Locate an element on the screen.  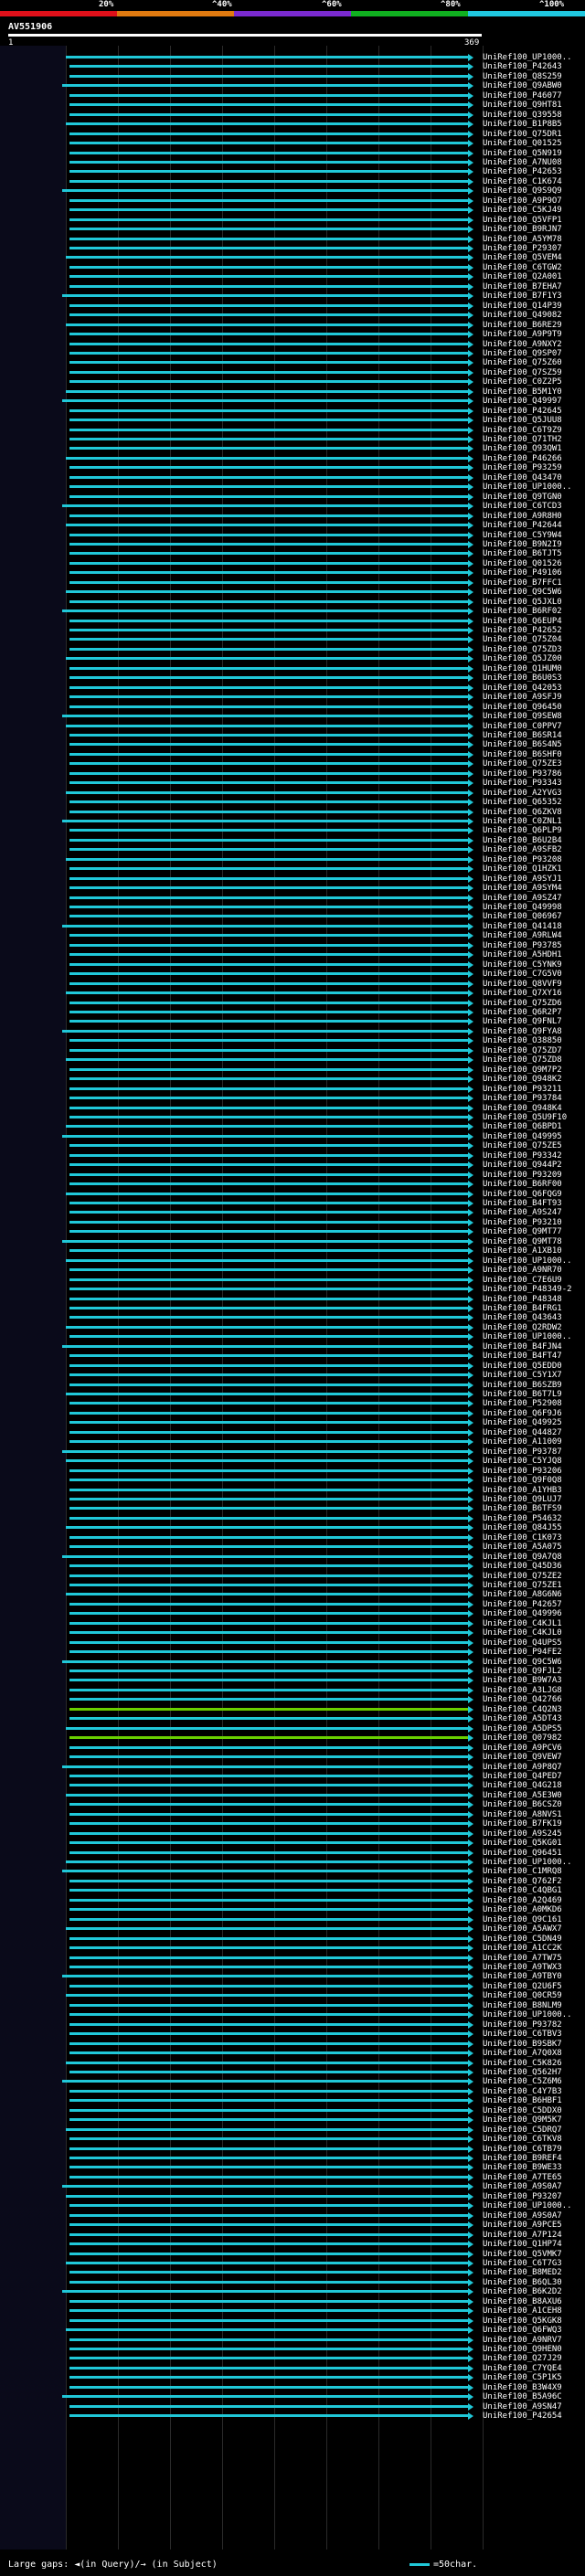
hit-link: UniRef100_B9SBK7 is located at coordinates (522, 2044).